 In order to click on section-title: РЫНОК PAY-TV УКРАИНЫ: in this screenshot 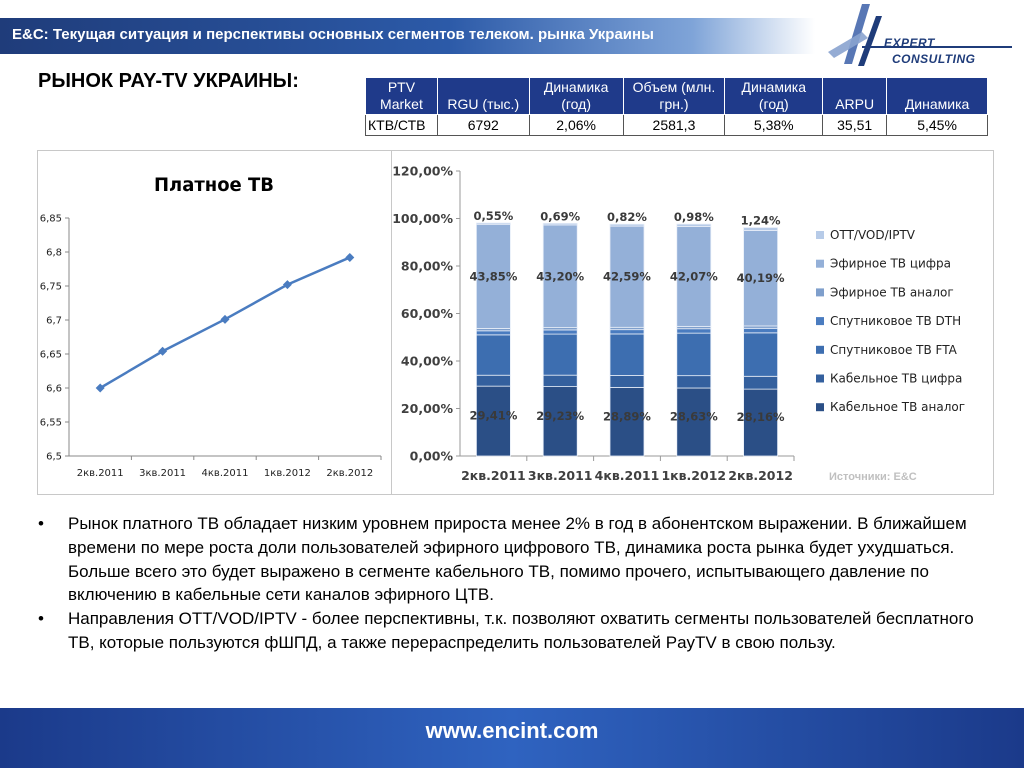, I will do `click(168, 81)`.